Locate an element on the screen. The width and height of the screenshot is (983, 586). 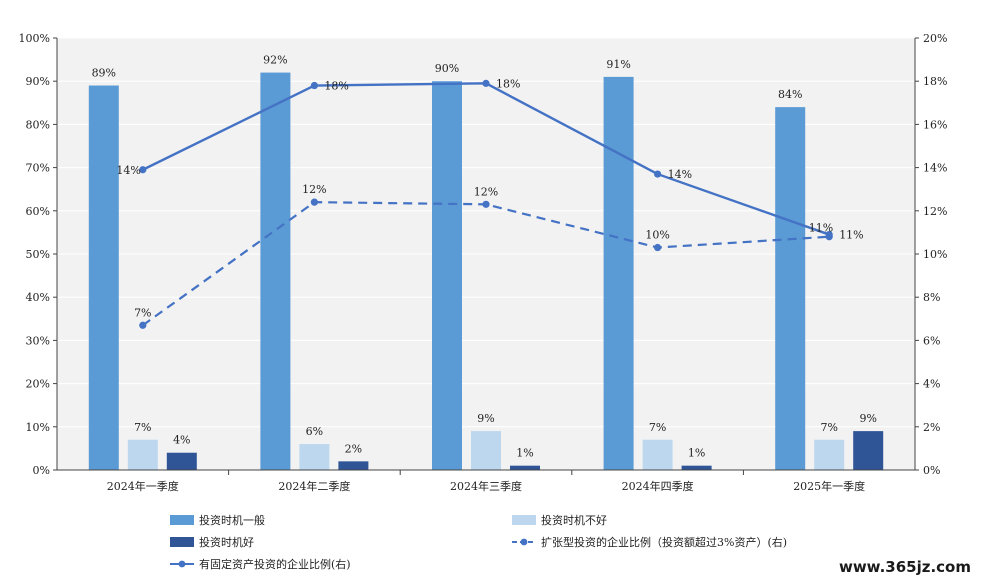
left-tick-label: 10% is located at coordinates (38, 427).